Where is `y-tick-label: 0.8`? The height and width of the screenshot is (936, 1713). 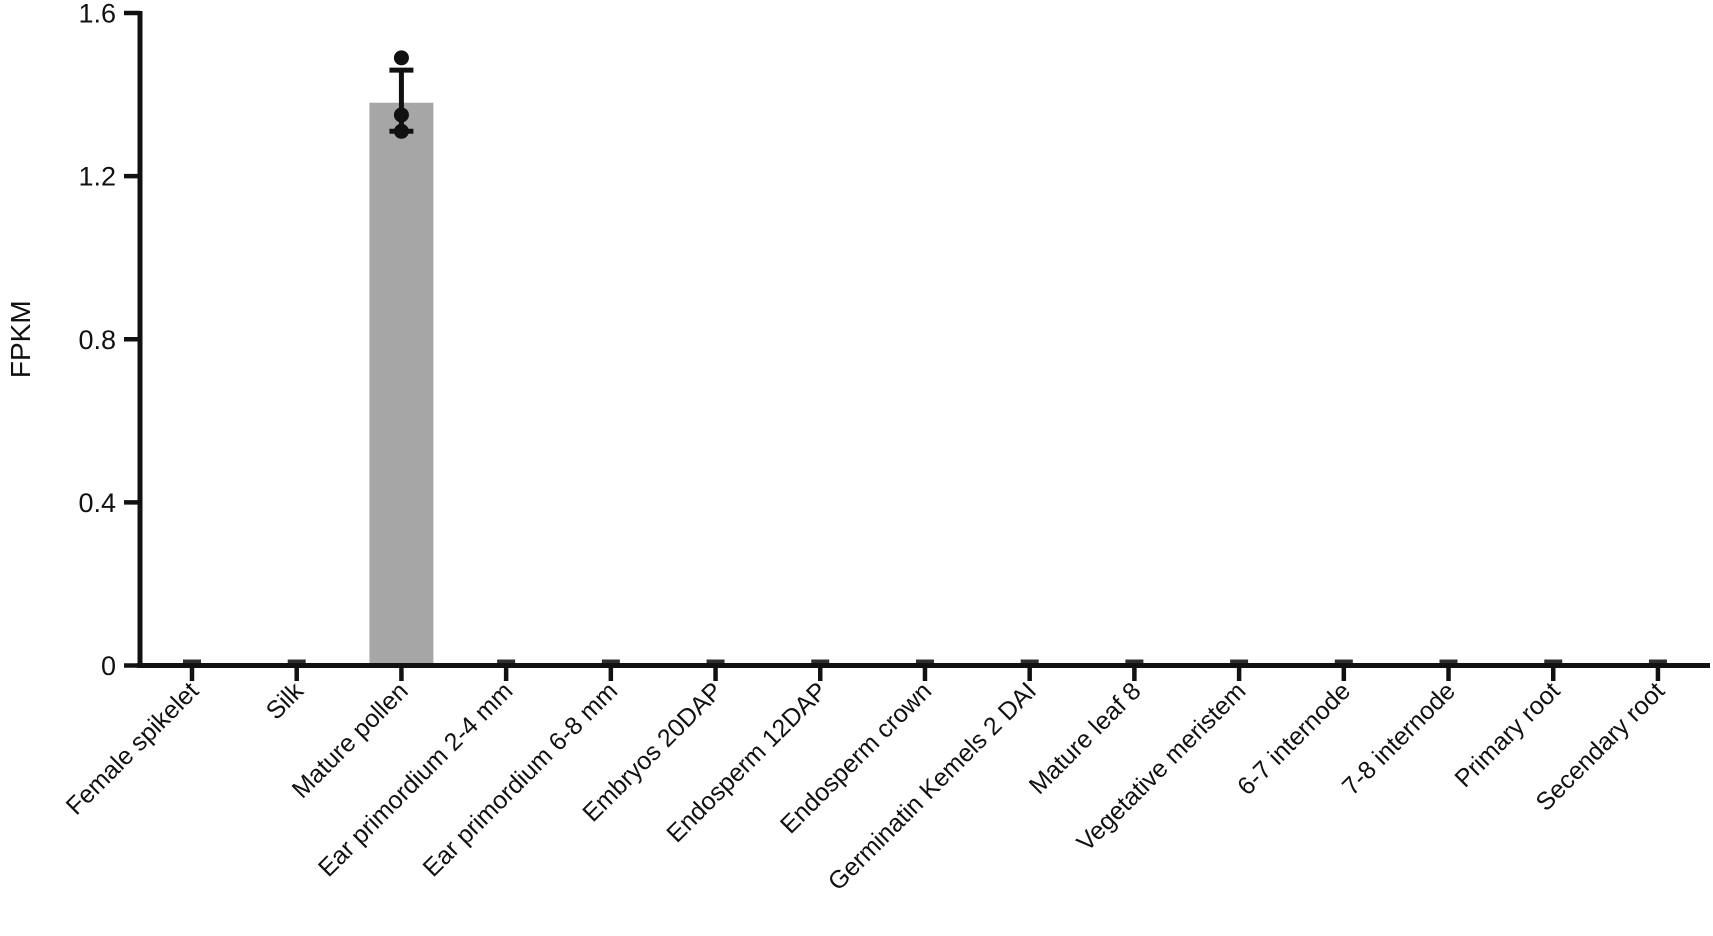
y-tick-label: 0.8 is located at coordinates (97, 340).